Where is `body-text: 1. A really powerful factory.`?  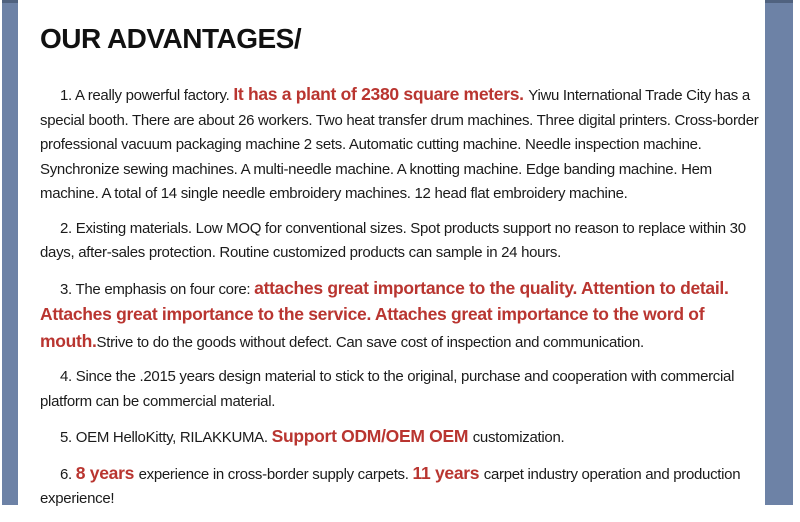 body-text: 1. A really powerful factory. is located at coordinates (147, 95).